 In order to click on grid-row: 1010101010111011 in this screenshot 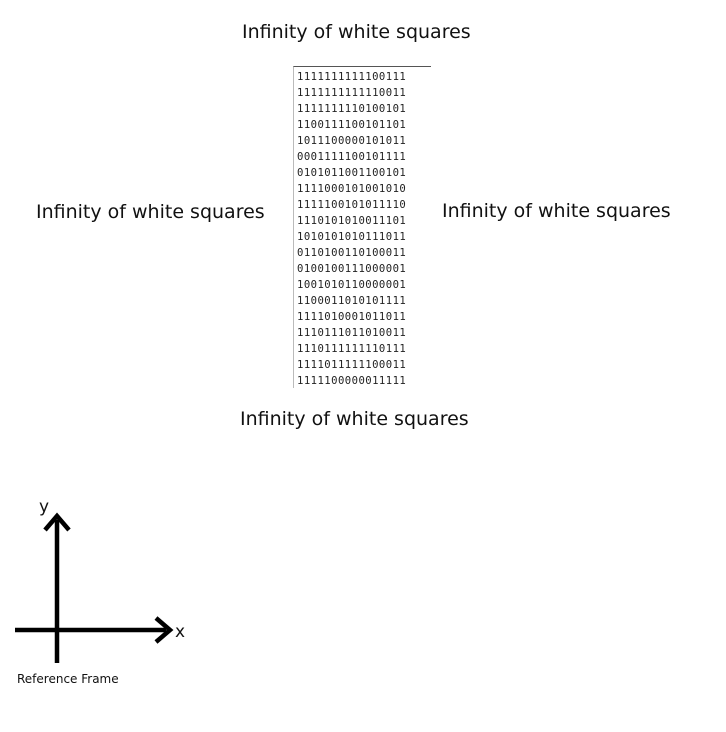, I will do `click(352, 237)`.